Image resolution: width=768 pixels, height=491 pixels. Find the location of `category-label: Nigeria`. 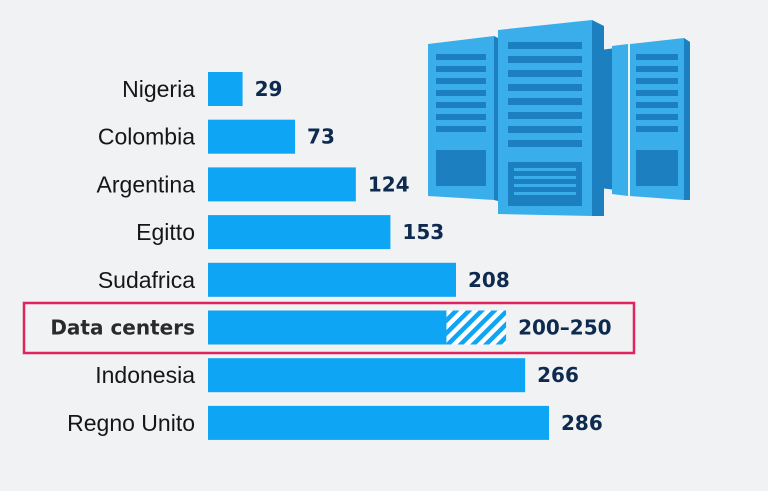

category-label: Nigeria is located at coordinates (158, 89).